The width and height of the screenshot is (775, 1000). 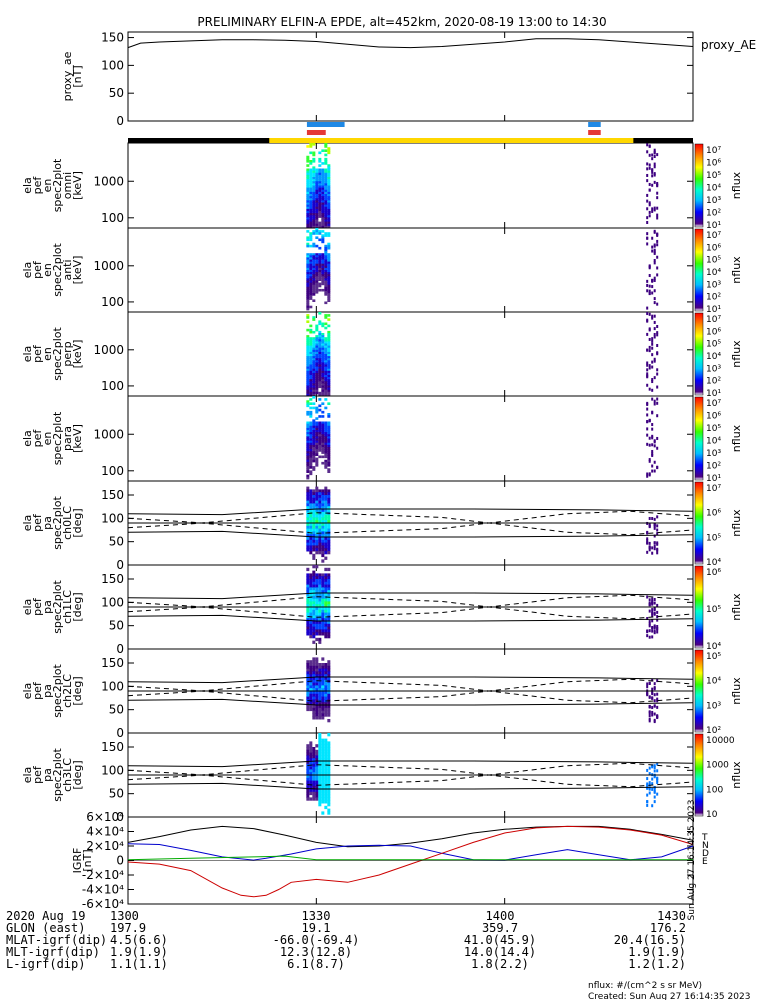 What do you see at coordinates (713, 454) in the screenshot?
I see `colorbar-tick: 10³` at bounding box center [713, 454].